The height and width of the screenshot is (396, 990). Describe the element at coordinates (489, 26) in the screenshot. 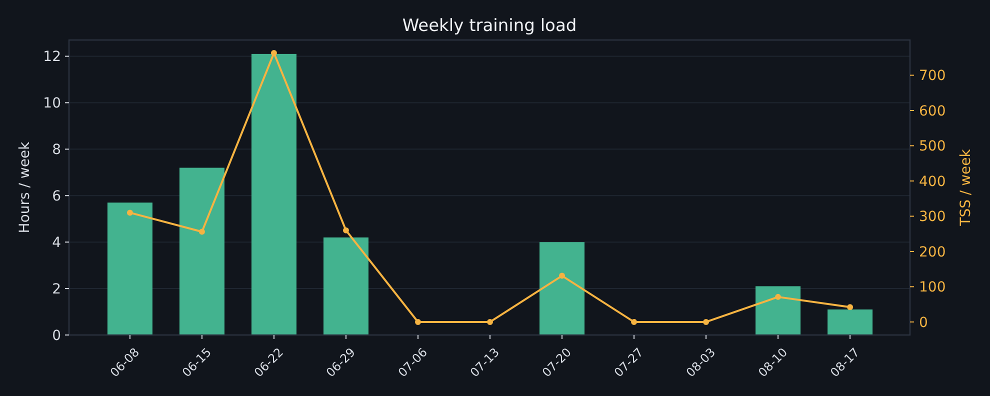

I see `chart-title: Weekly training load` at that location.